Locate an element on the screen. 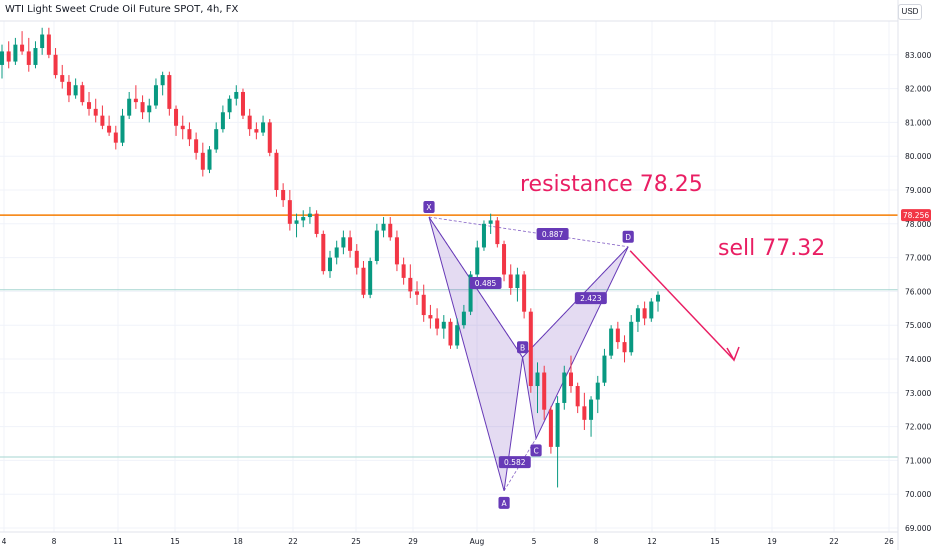 This screenshot has height=550, width=932. x-tick-label: 29 is located at coordinates (413, 541).